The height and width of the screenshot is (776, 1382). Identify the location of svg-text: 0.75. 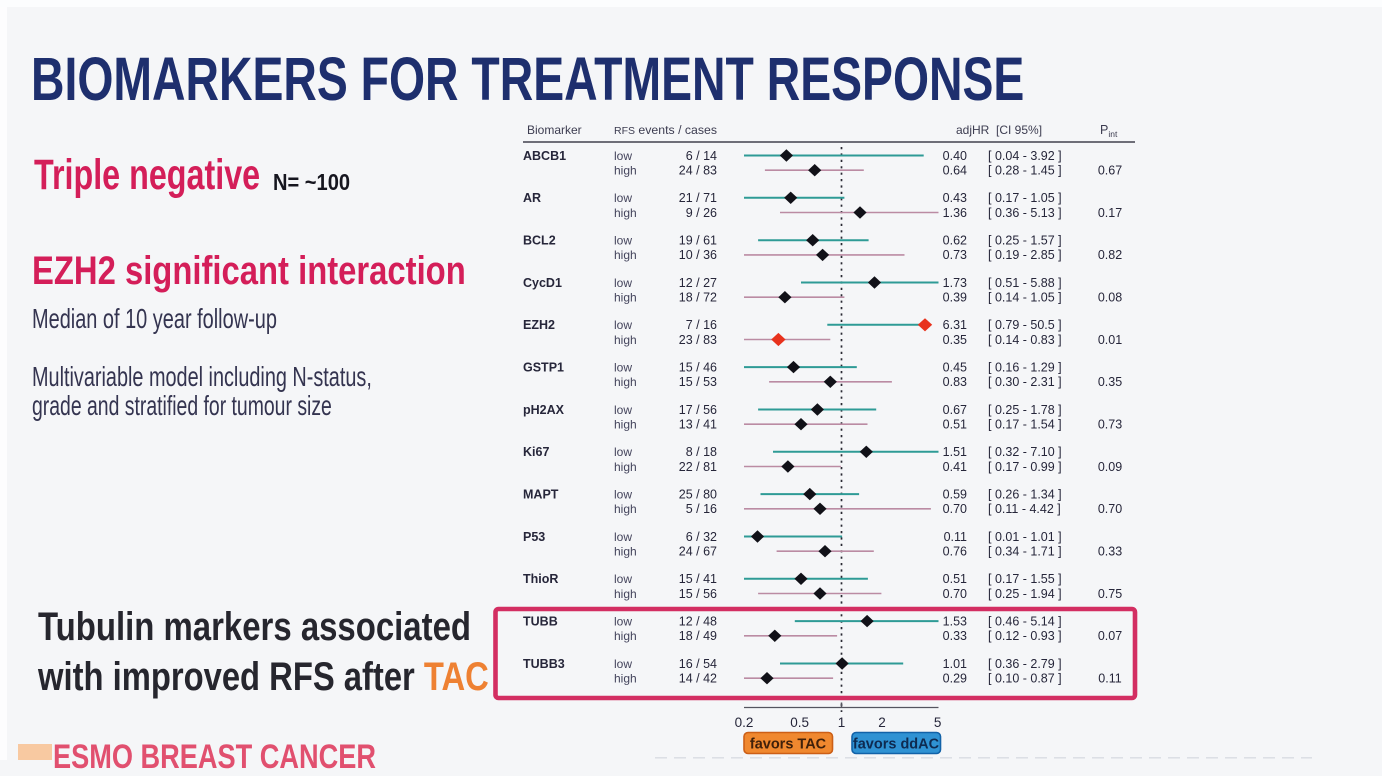
(1110, 594).